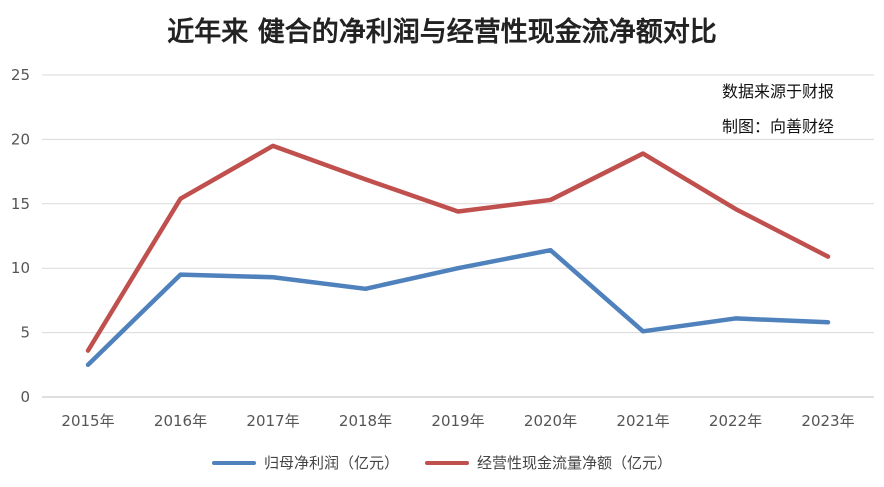 The height and width of the screenshot is (487, 884). I want to click on x-tick-label: 2022年, so click(735, 421).